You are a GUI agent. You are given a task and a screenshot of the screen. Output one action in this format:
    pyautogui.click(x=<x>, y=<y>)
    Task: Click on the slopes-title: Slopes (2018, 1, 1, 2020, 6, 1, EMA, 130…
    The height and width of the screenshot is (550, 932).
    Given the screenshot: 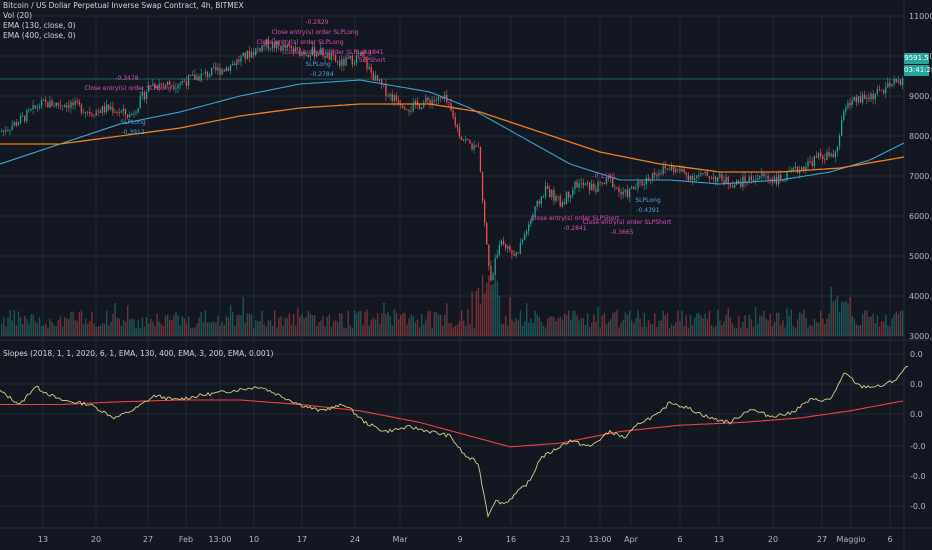 What is the action you would take?
    pyautogui.click(x=138, y=353)
    